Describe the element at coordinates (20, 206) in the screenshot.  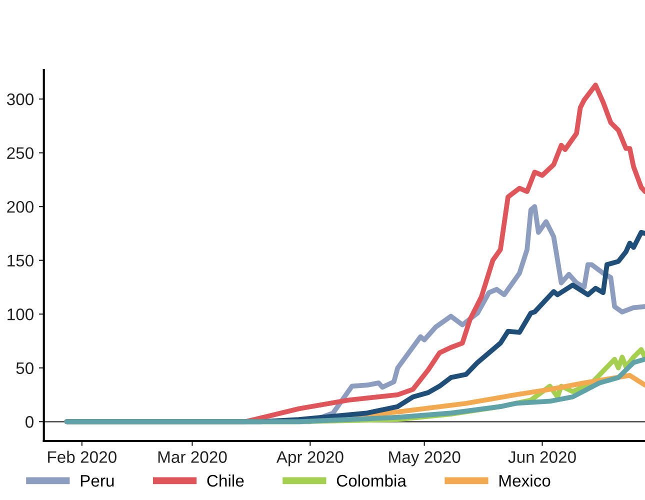
I see `y-tick-label: 200` at that location.